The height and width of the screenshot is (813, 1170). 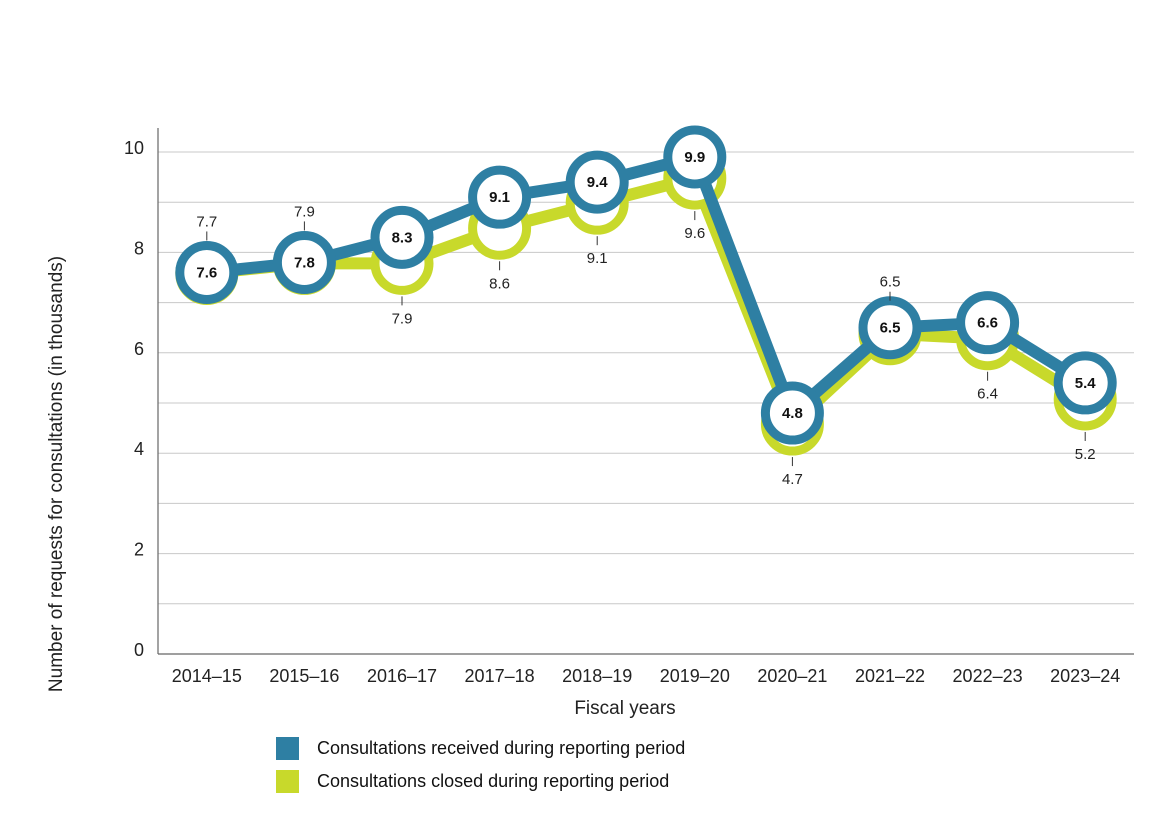 I want to click on data-label-closed: 9.6, so click(x=694, y=233).